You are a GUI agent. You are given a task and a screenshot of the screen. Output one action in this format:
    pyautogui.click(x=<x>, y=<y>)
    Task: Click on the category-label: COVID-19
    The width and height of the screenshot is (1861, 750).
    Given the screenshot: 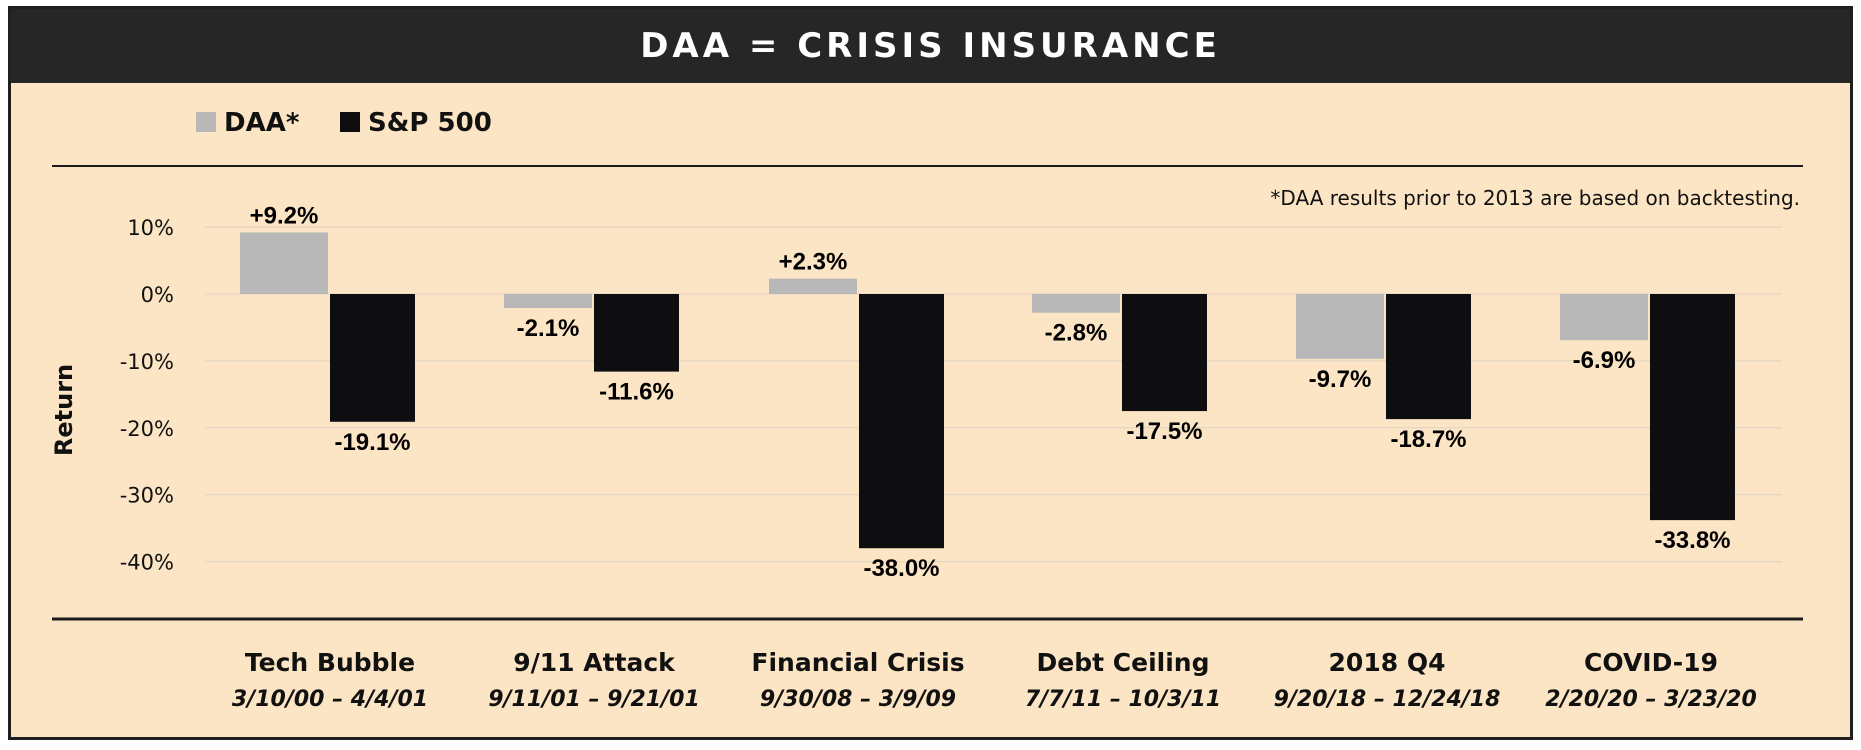 What is the action you would take?
    pyautogui.click(x=1651, y=662)
    